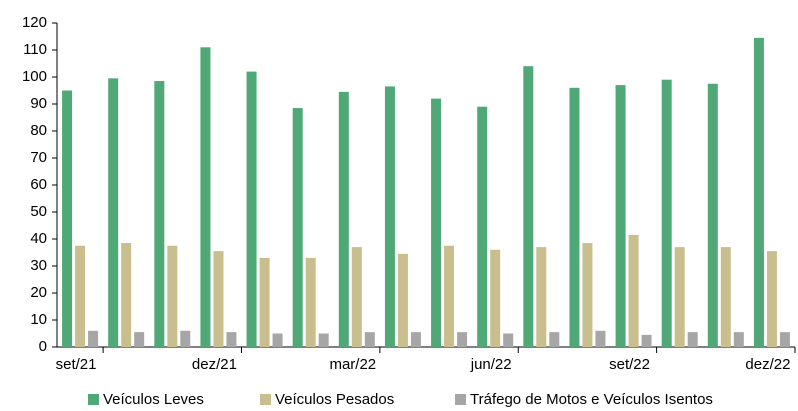 The height and width of the screenshot is (411, 798). What do you see at coordinates (153, 399) in the screenshot?
I see `legend-label: Veículos Leves` at bounding box center [153, 399].